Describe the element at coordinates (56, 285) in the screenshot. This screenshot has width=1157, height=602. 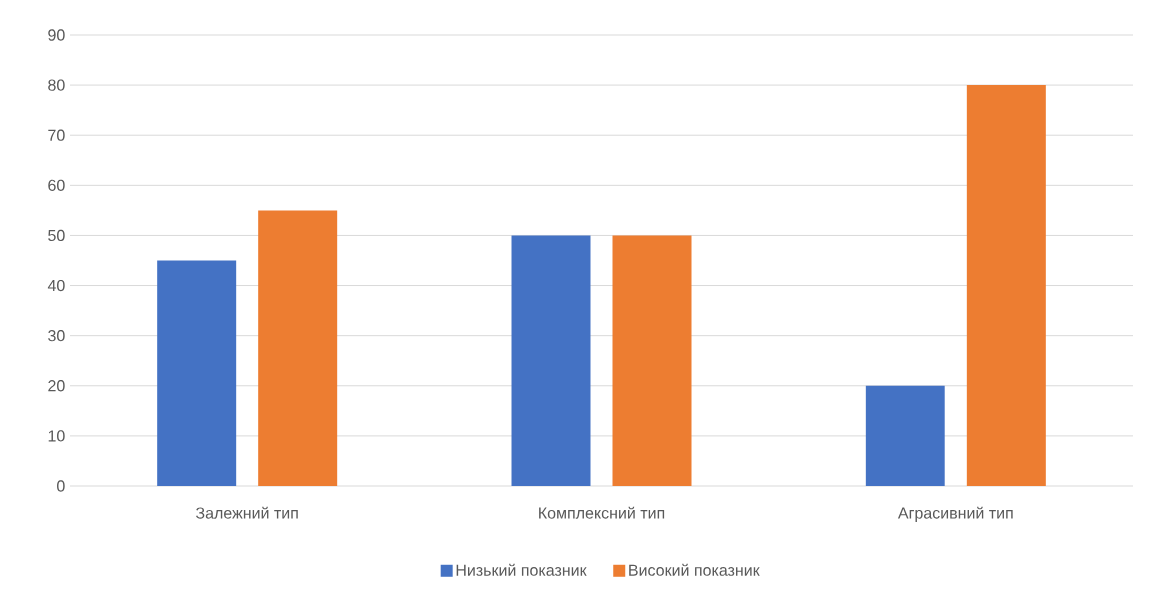
I see `y-tick-label: 40` at that location.